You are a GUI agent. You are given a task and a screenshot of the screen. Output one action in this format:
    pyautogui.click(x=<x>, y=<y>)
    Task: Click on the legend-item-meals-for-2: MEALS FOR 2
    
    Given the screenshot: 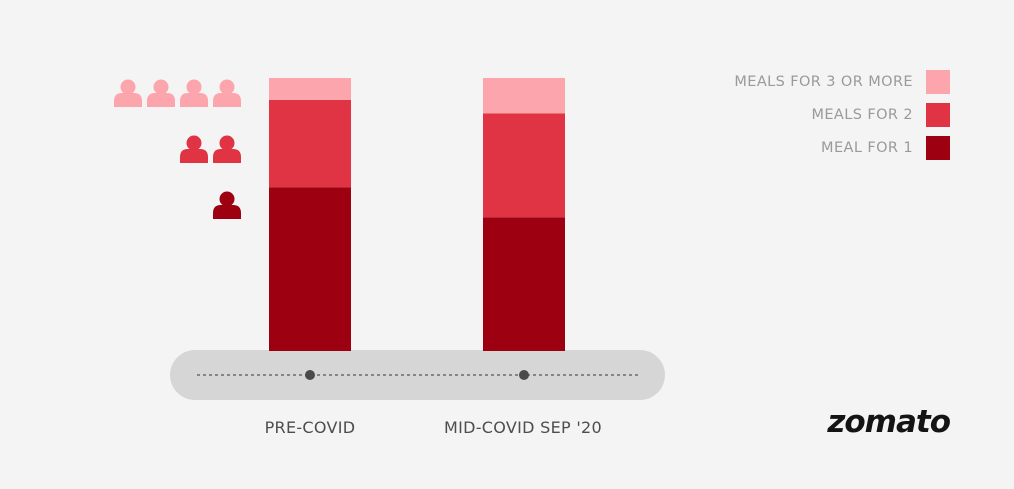 What is the action you would take?
    pyautogui.click(x=880, y=115)
    